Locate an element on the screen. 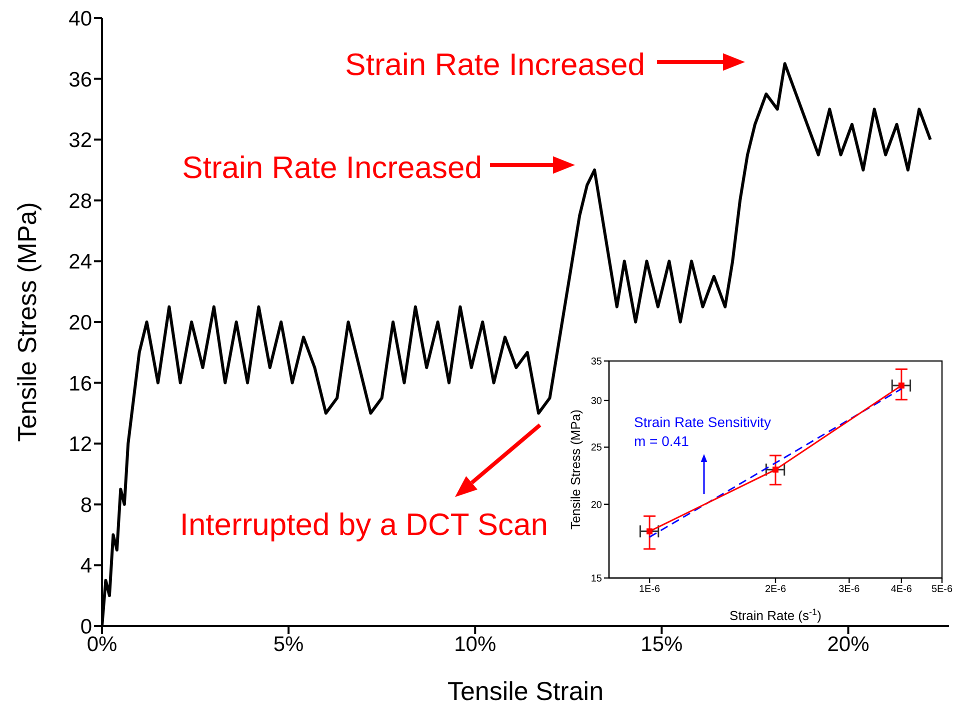 The image size is (960, 712). x-tick-label: 3E-6 is located at coordinates (849, 590).